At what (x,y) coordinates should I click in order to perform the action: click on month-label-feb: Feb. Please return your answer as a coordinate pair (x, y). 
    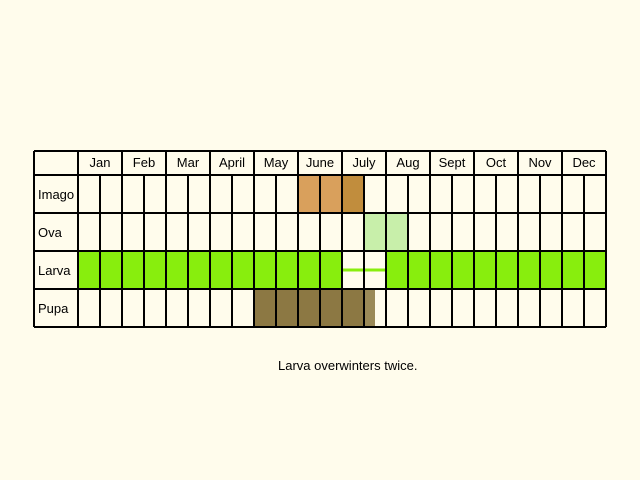
    Looking at the image, I should click on (144, 162).